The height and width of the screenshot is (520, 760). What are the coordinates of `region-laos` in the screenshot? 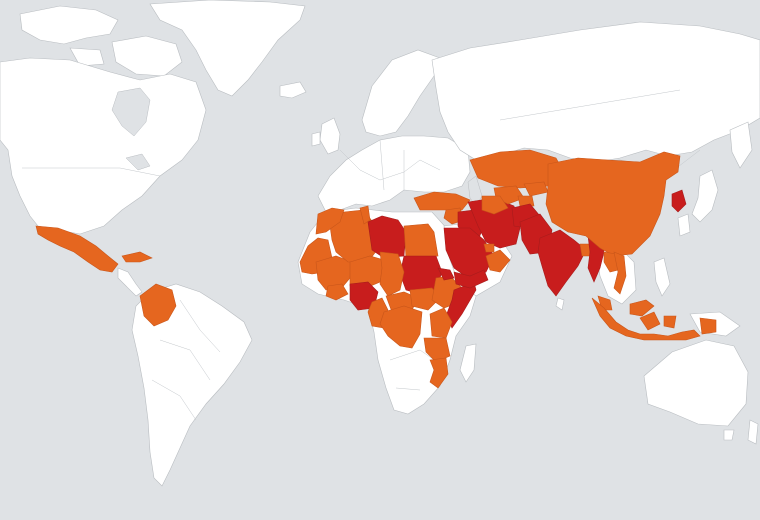 It's located at (611, 262).